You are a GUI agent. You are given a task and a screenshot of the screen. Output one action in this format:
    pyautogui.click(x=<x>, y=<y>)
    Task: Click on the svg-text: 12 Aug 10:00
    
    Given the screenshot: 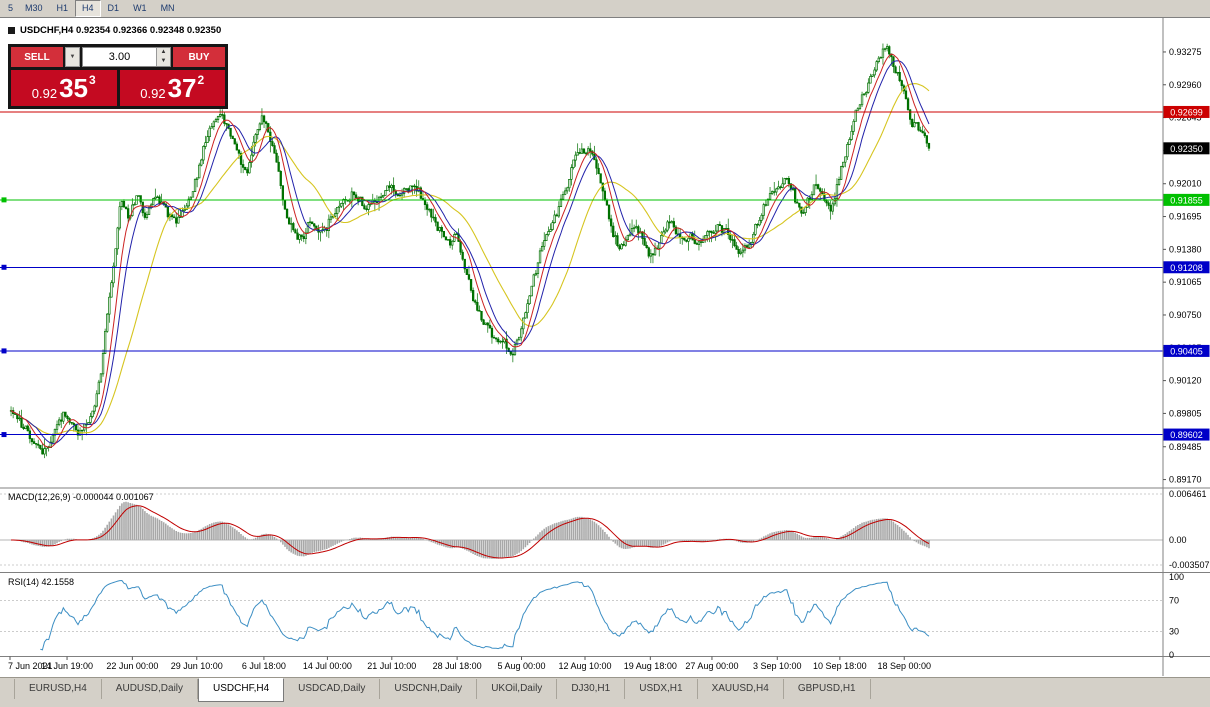 What is the action you would take?
    pyautogui.click(x=584, y=666)
    